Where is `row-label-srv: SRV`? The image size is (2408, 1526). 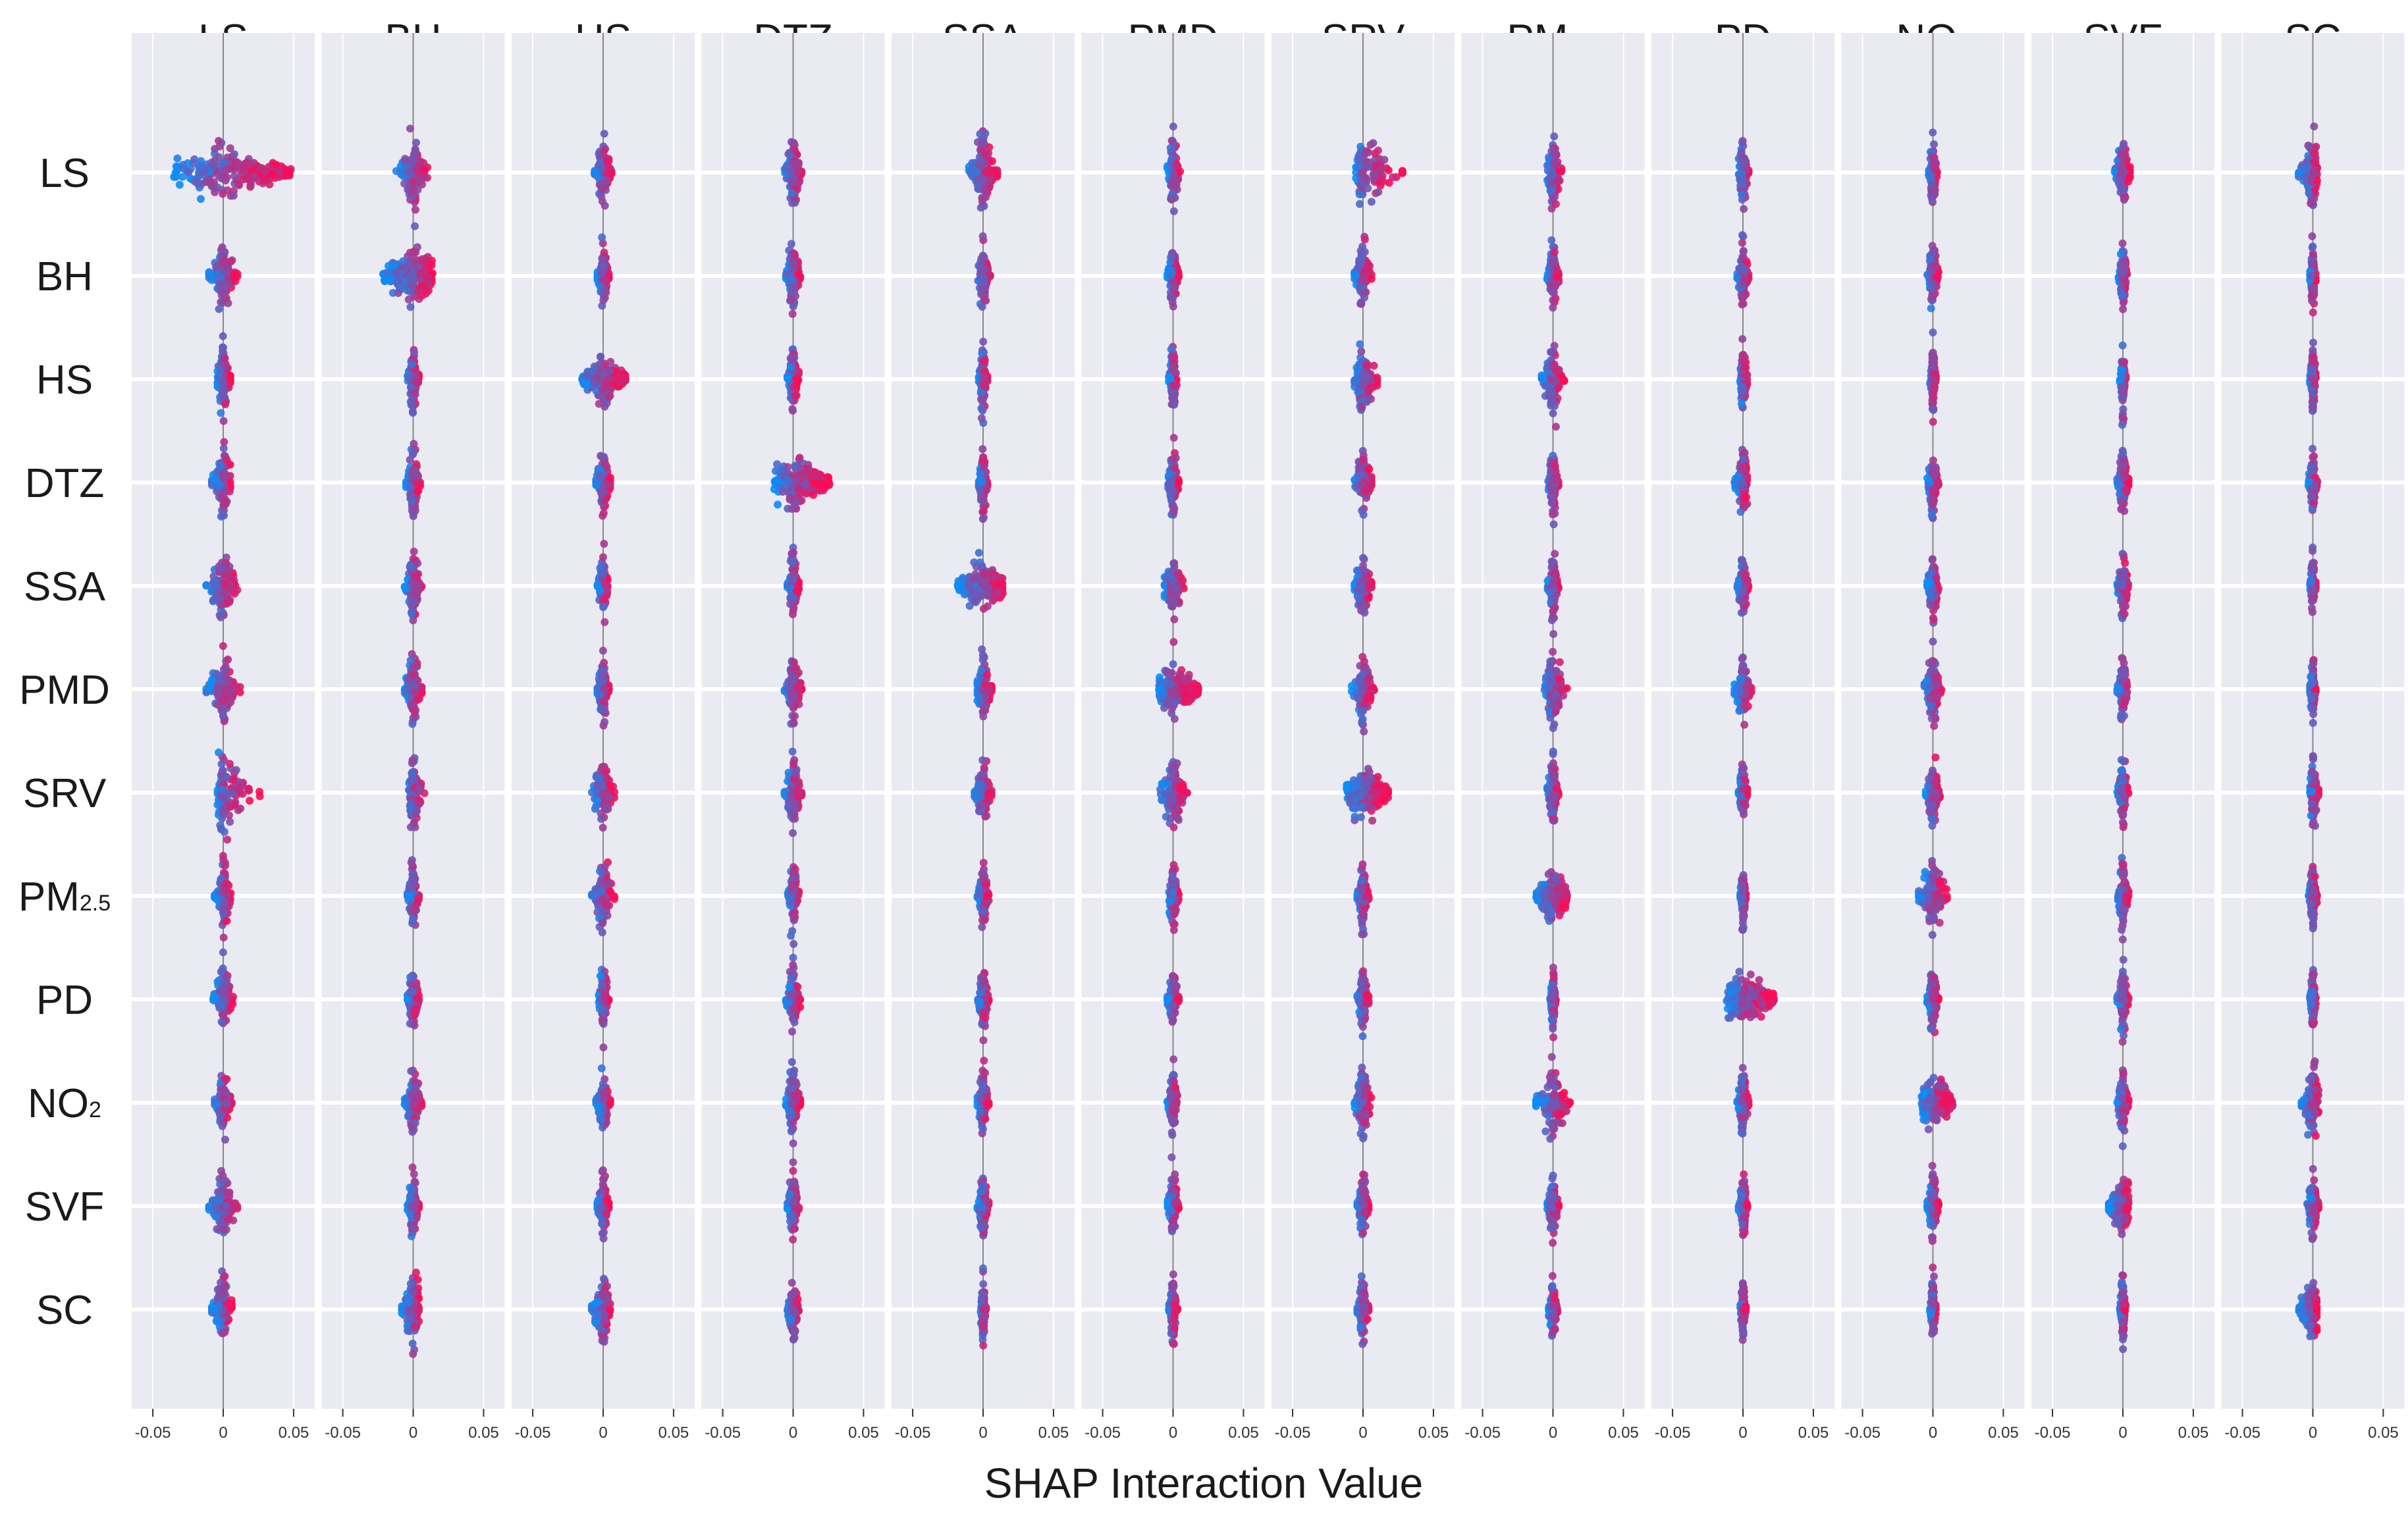
row-label-srv: SRV is located at coordinates (65, 793).